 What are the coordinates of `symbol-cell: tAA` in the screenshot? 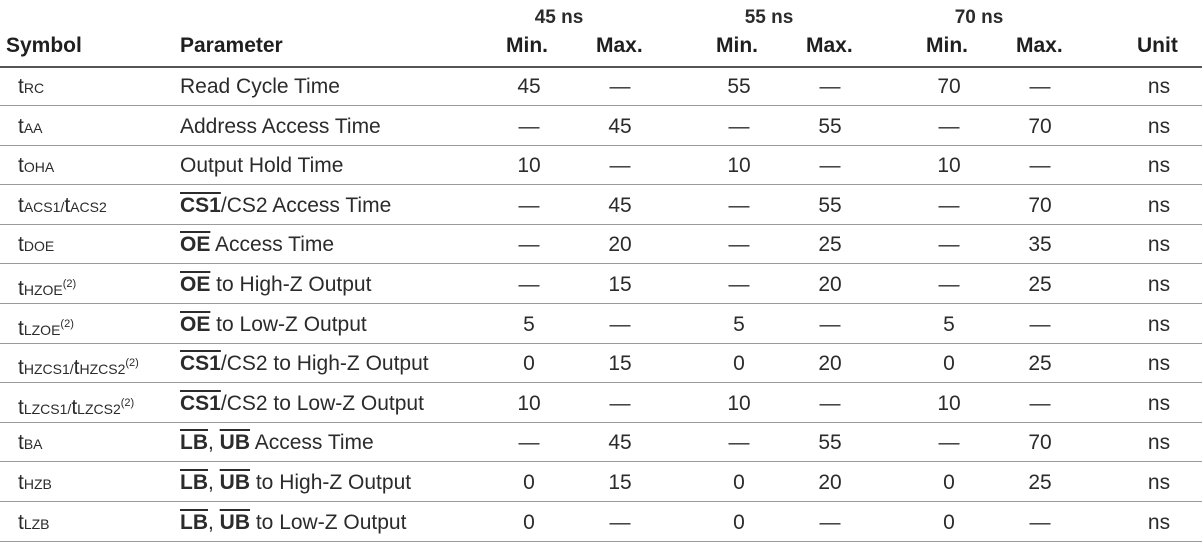 It's located at (30, 126).